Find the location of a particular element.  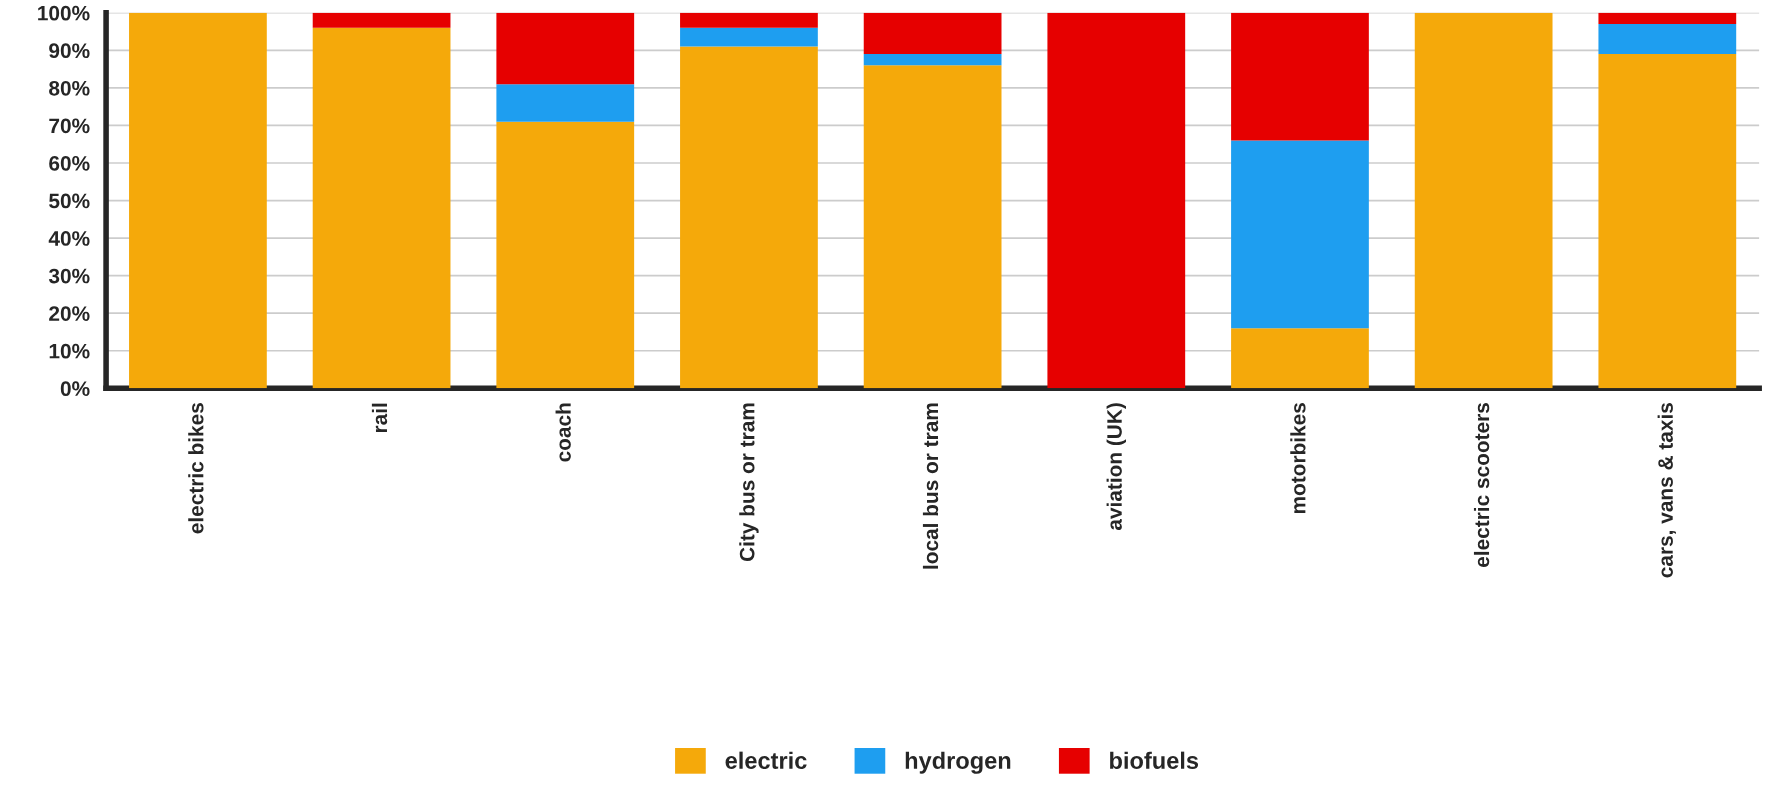

y-tick-label: 80% is located at coordinates (69, 88).